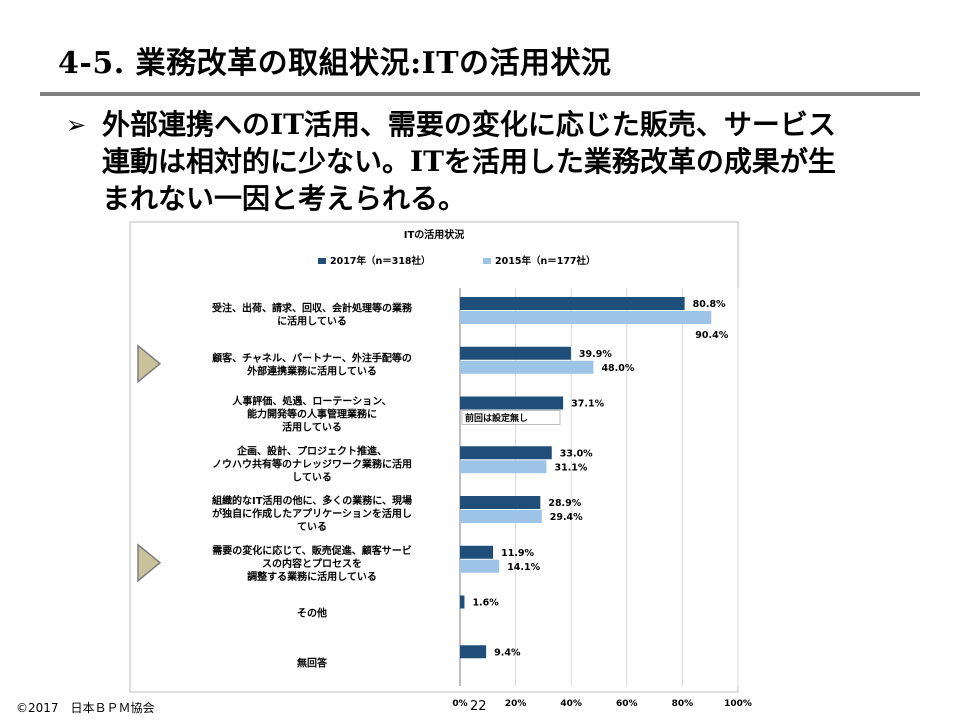  What do you see at coordinates (312, 427) in the screenshot?
I see `category-label: 活用している` at bounding box center [312, 427].